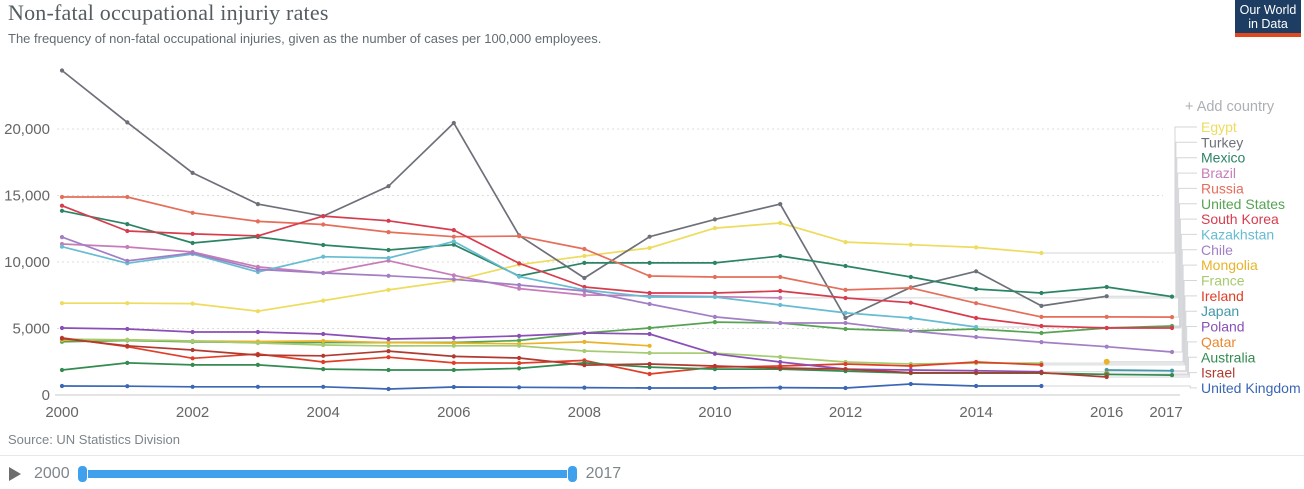 The height and width of the screenshot is (489, 1304). What do you see at coordinates (572, 474) in the screenshot?
I see `slider-handle-end` at bounding box center [572, 474].